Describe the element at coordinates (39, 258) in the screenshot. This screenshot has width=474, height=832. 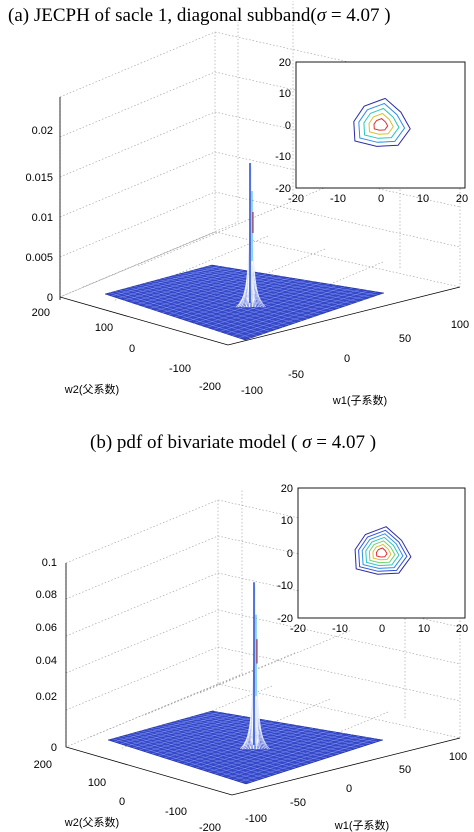
I see `ztick-label: 0.005` at that location.